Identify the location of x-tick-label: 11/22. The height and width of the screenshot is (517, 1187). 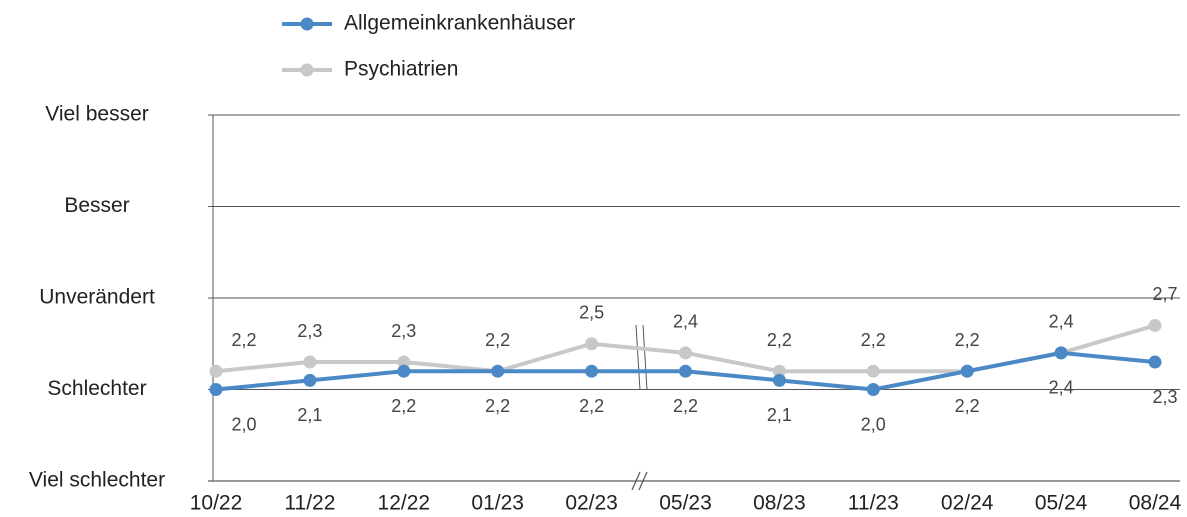
(309, 503).